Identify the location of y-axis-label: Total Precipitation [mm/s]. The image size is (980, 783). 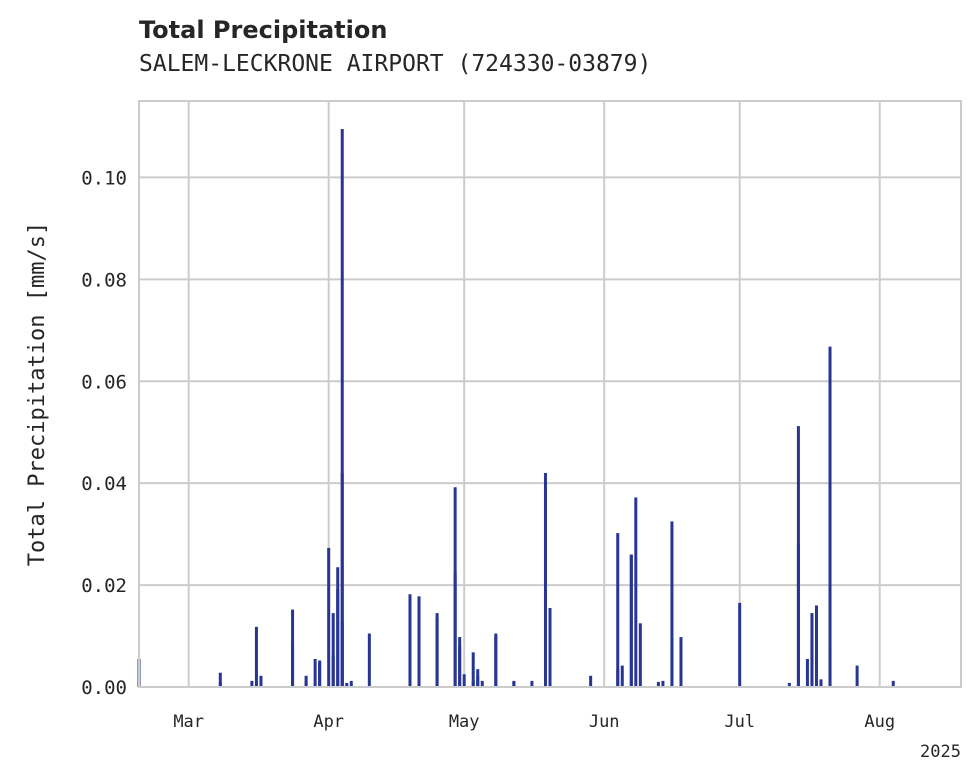
(37, 394).